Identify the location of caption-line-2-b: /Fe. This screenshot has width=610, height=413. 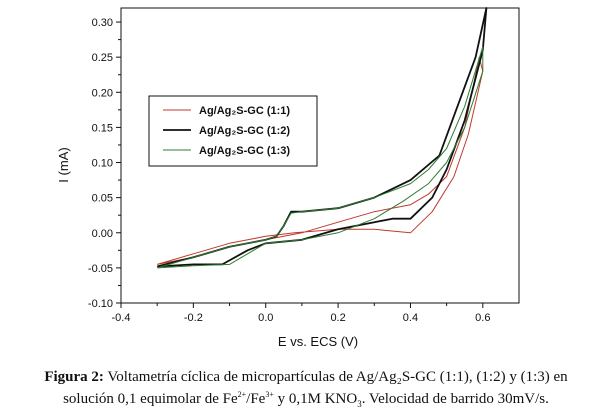
(256, 399).